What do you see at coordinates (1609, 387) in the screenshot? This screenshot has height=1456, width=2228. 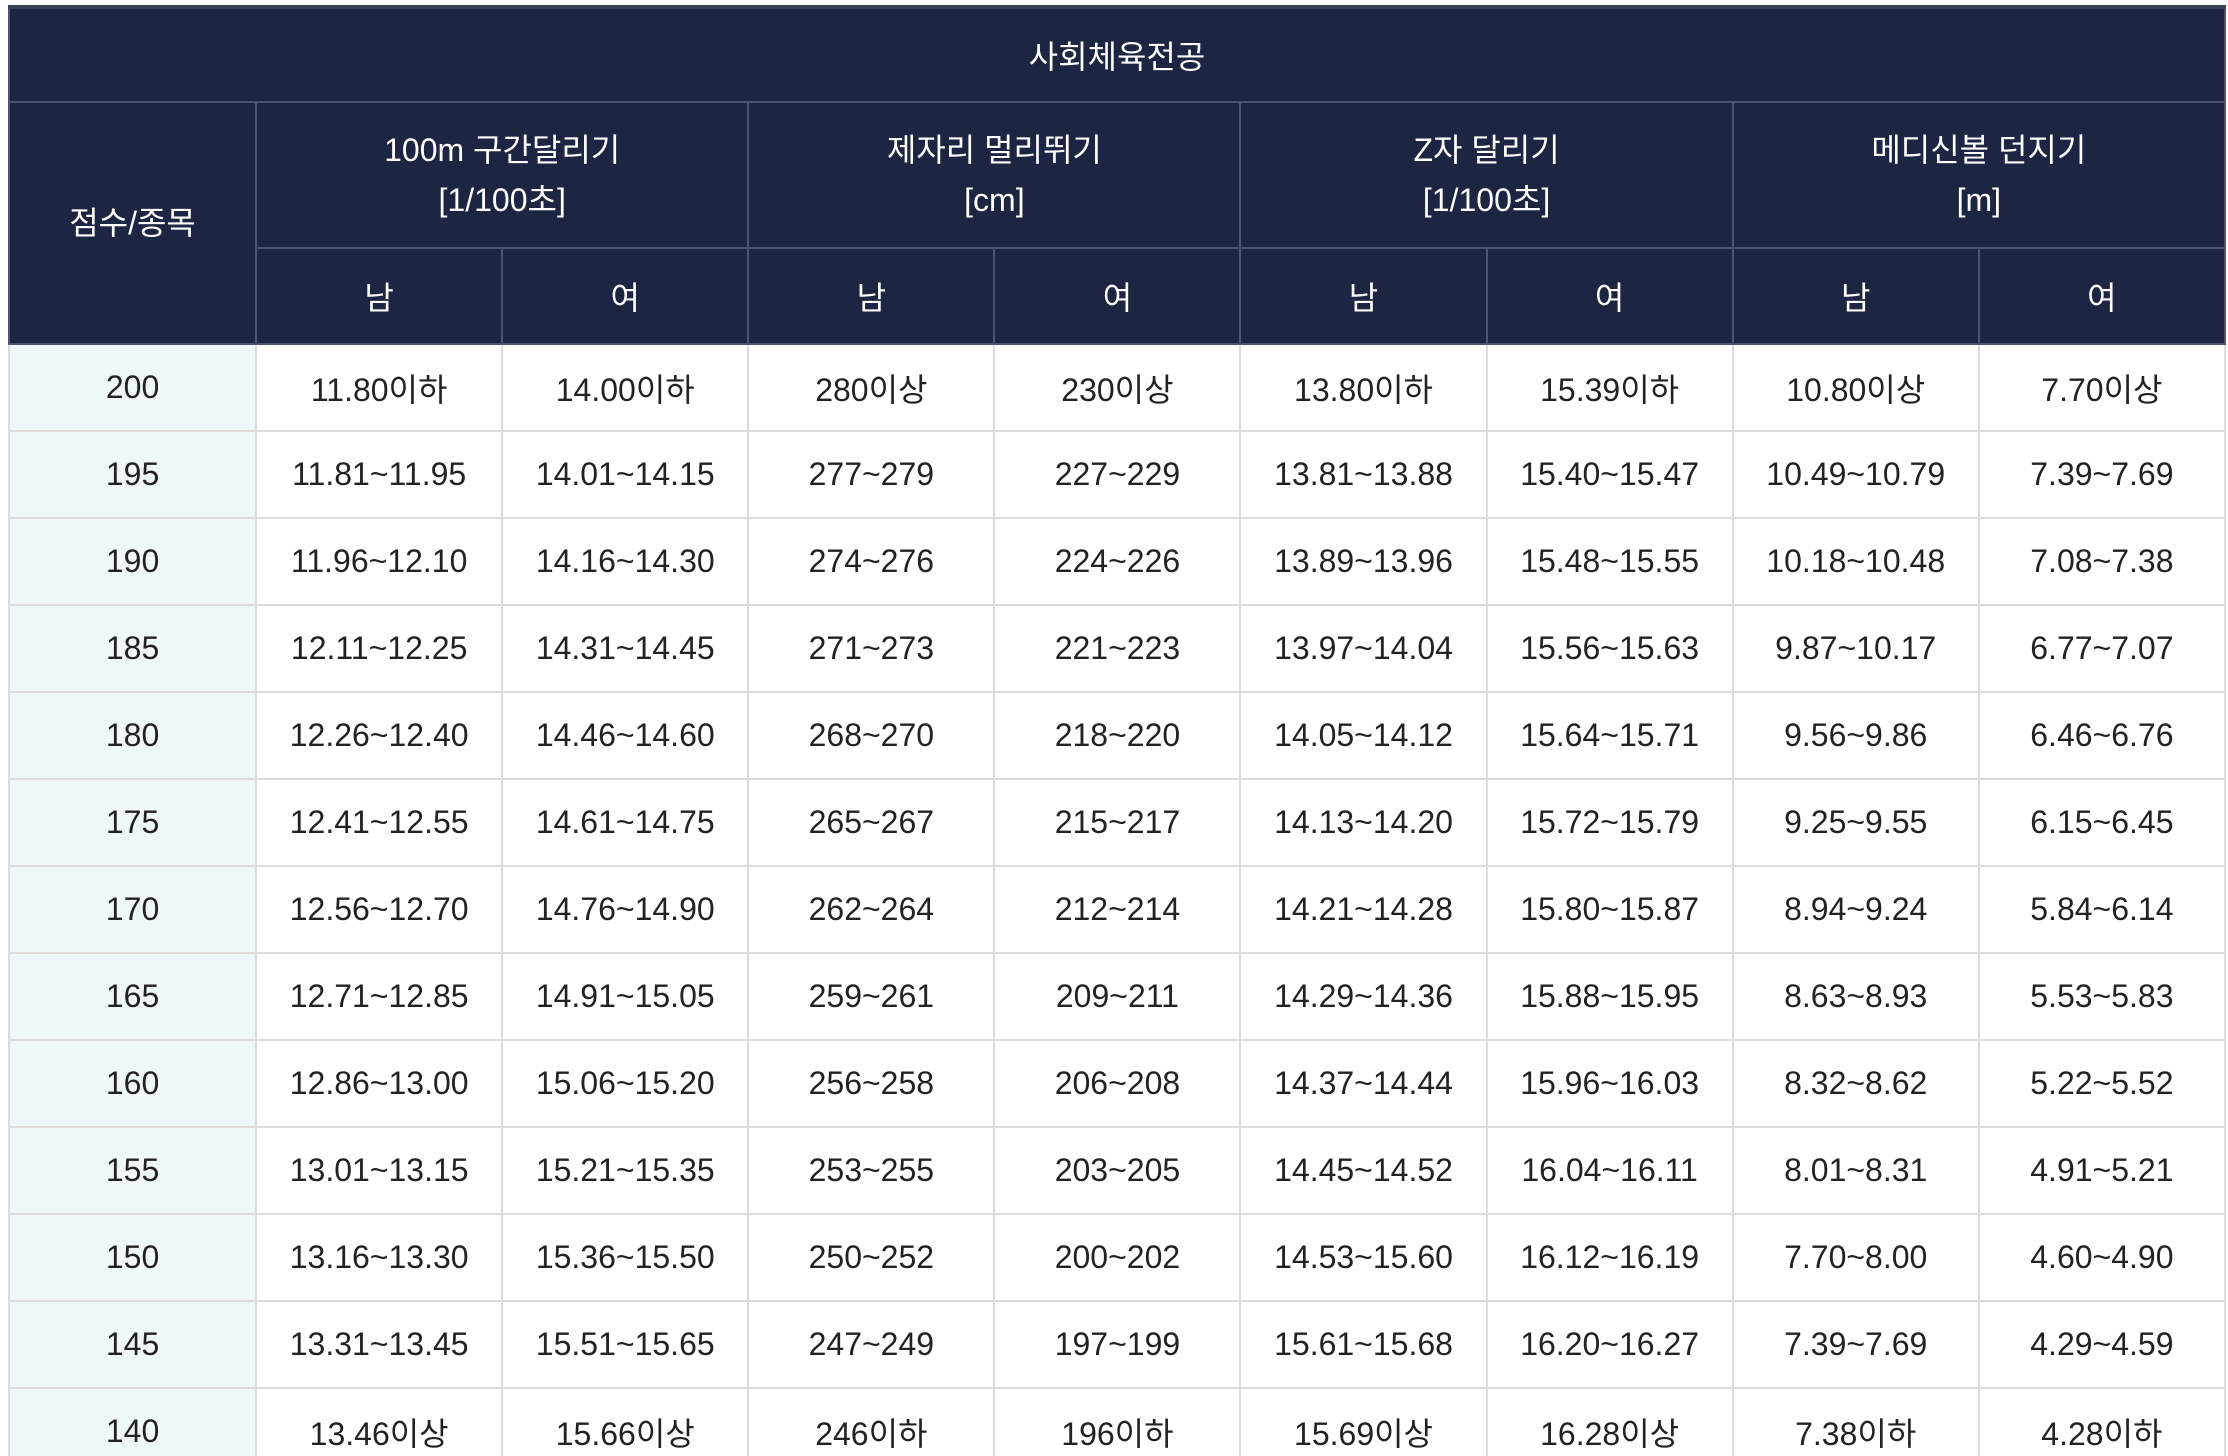 I see `value-cell: 15.39이하` at bounding box center [1609, 387].